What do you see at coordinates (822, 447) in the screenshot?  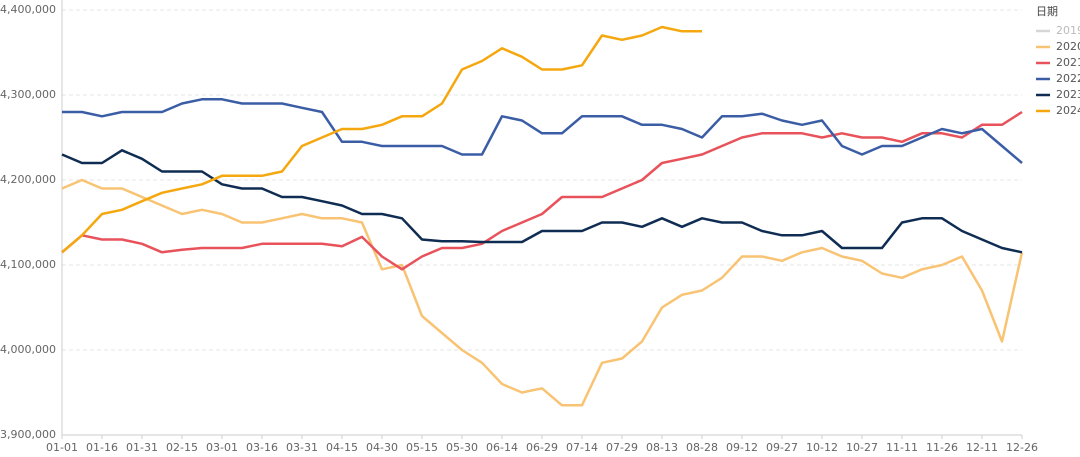 I see `x-tick-label: 10-12` at bounding box center [822, 447].